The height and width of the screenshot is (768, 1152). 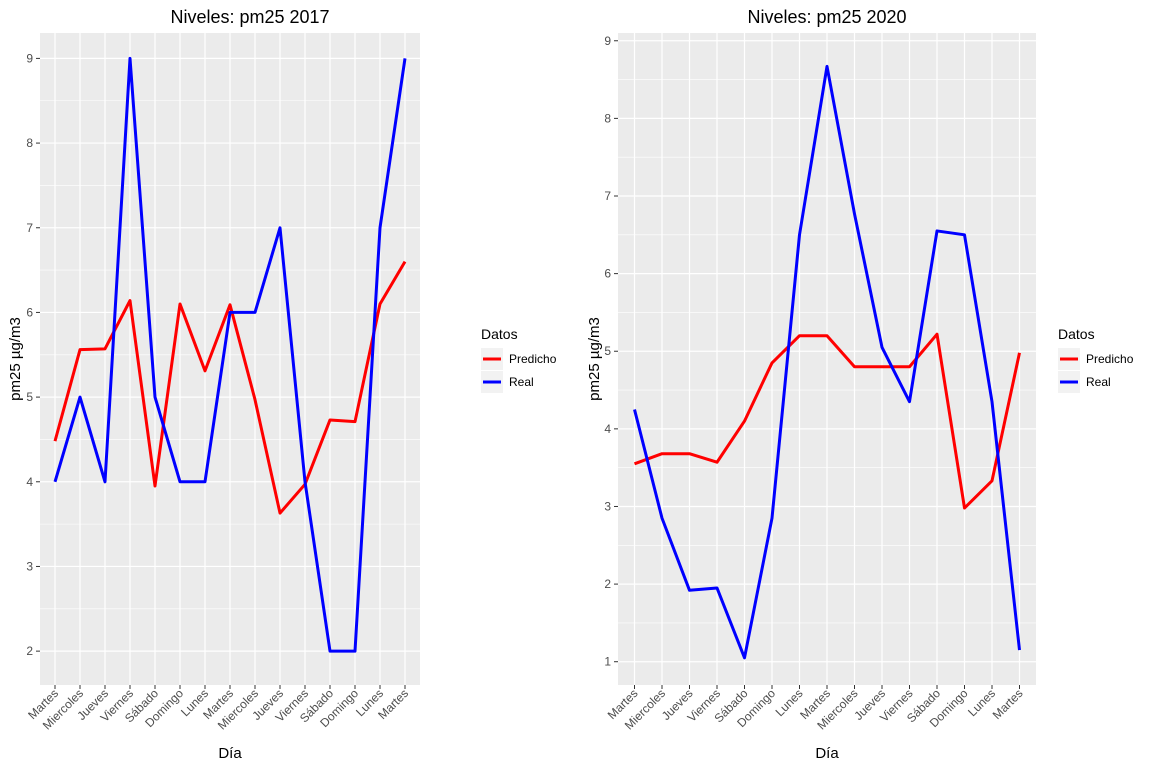 I want to click on series-line-predicho, so click(x=827, y=421).